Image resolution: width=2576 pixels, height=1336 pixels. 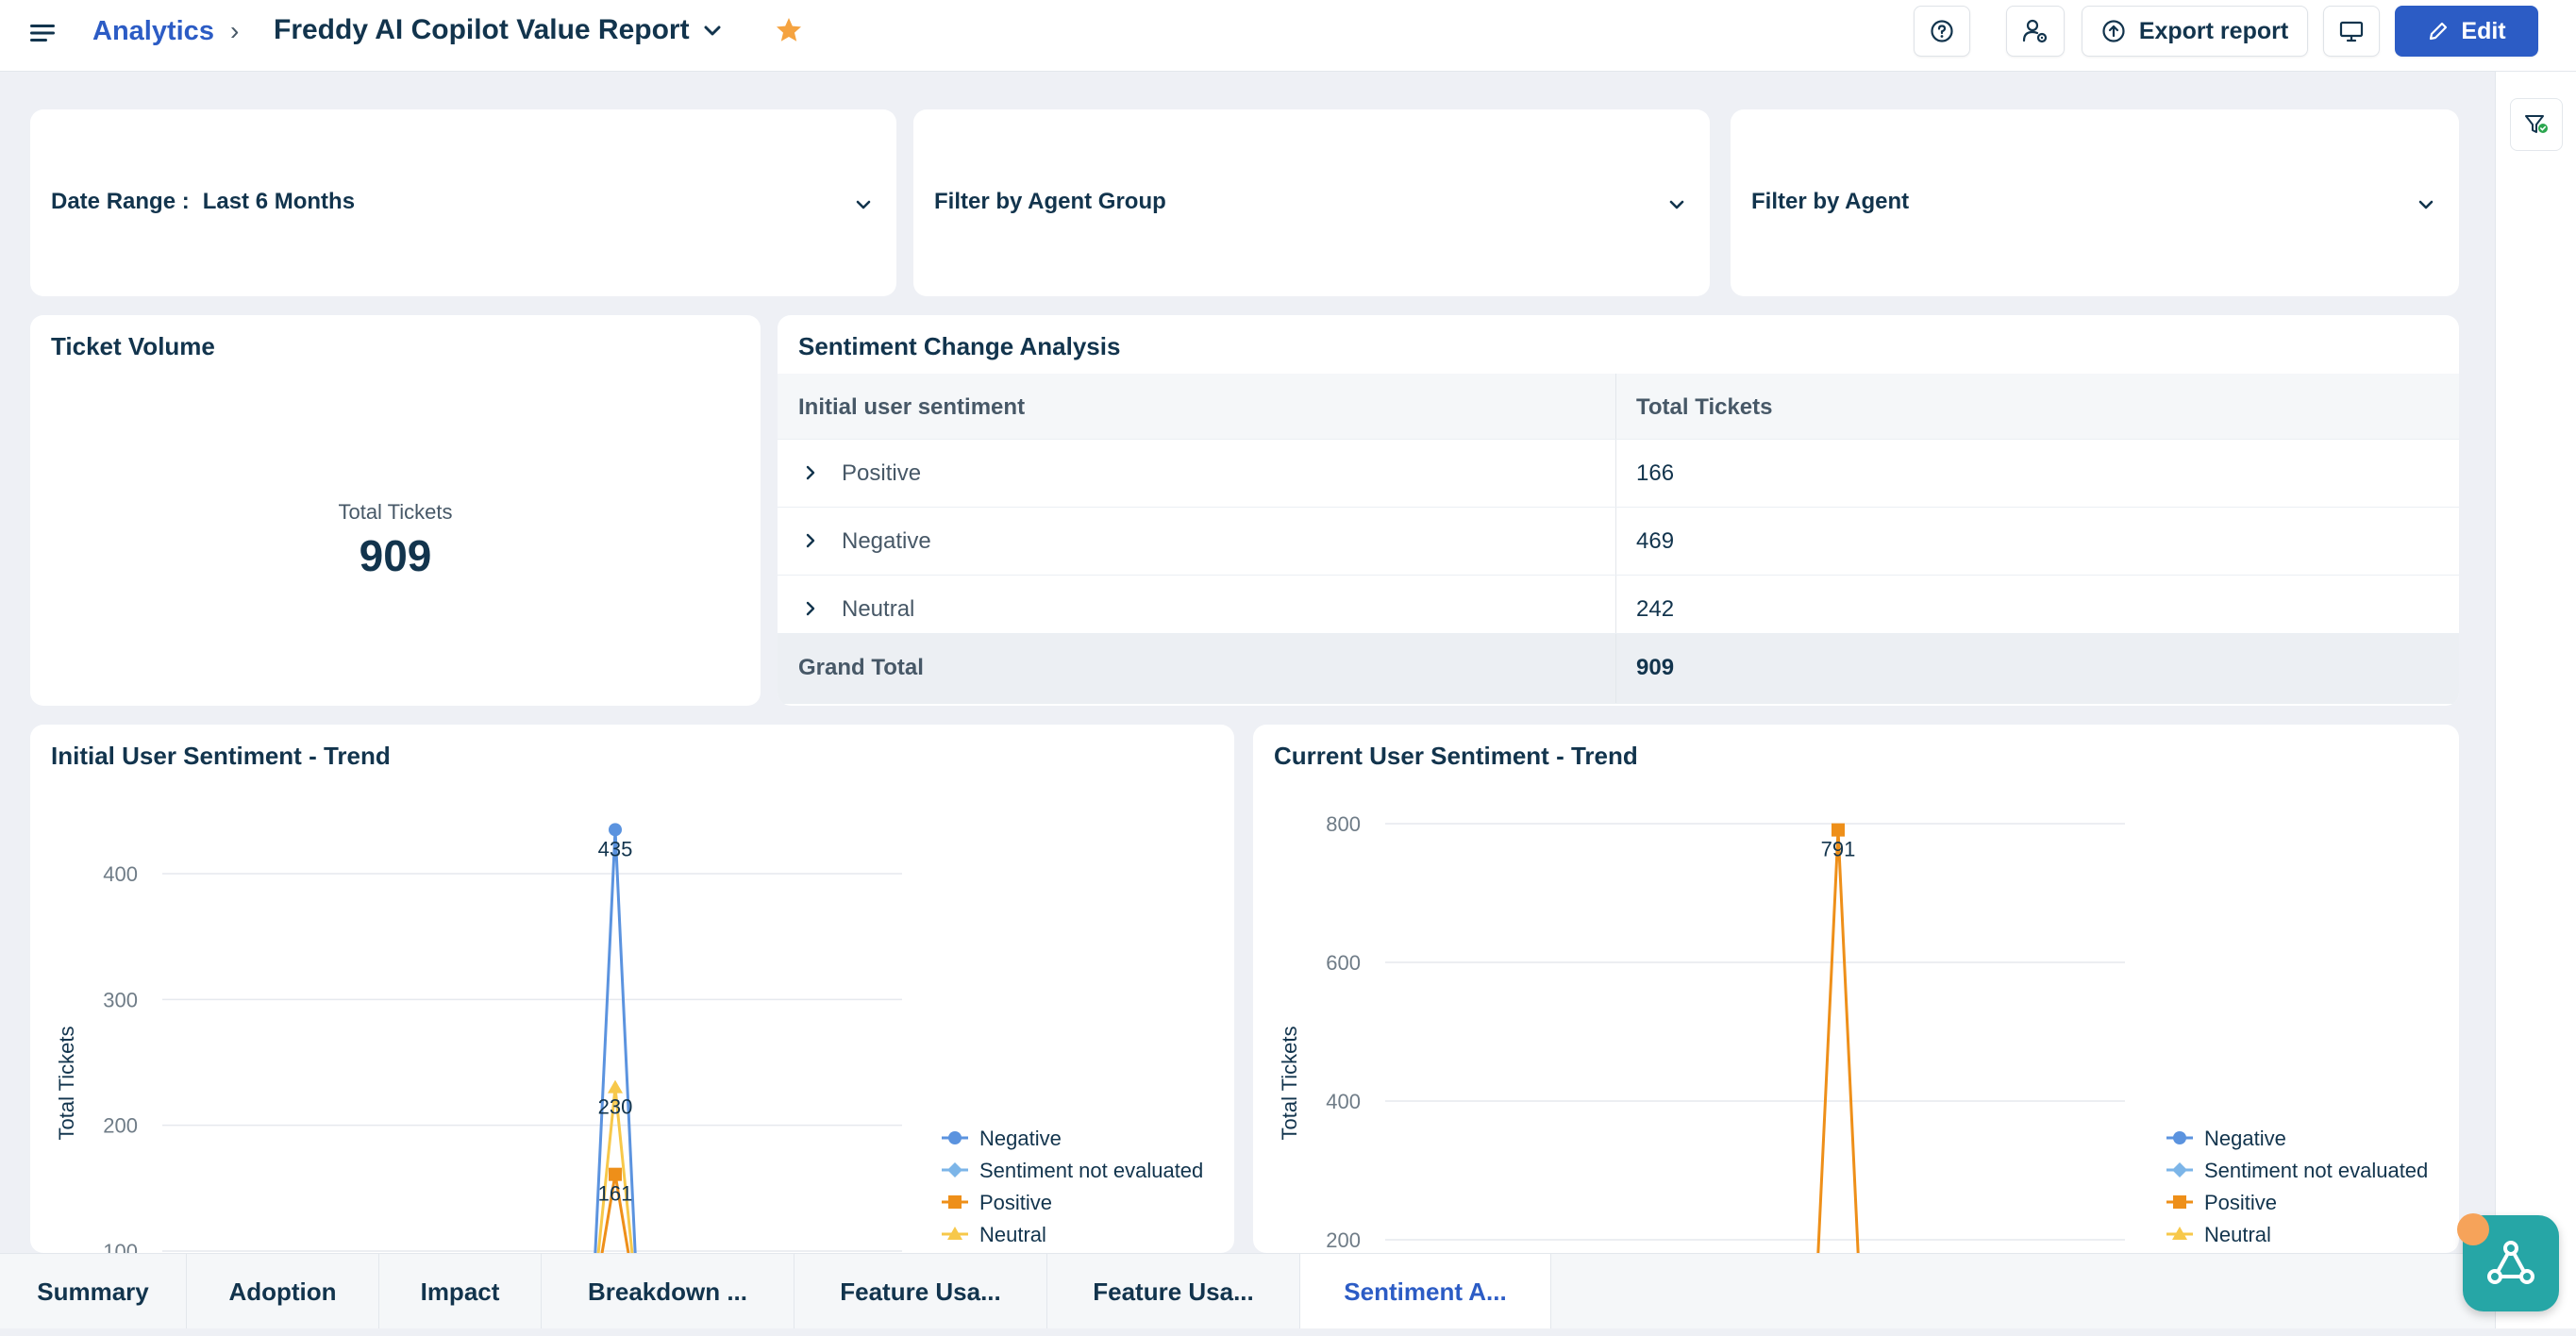 I want to click on data-label: 435, so click(x=615, y=848).